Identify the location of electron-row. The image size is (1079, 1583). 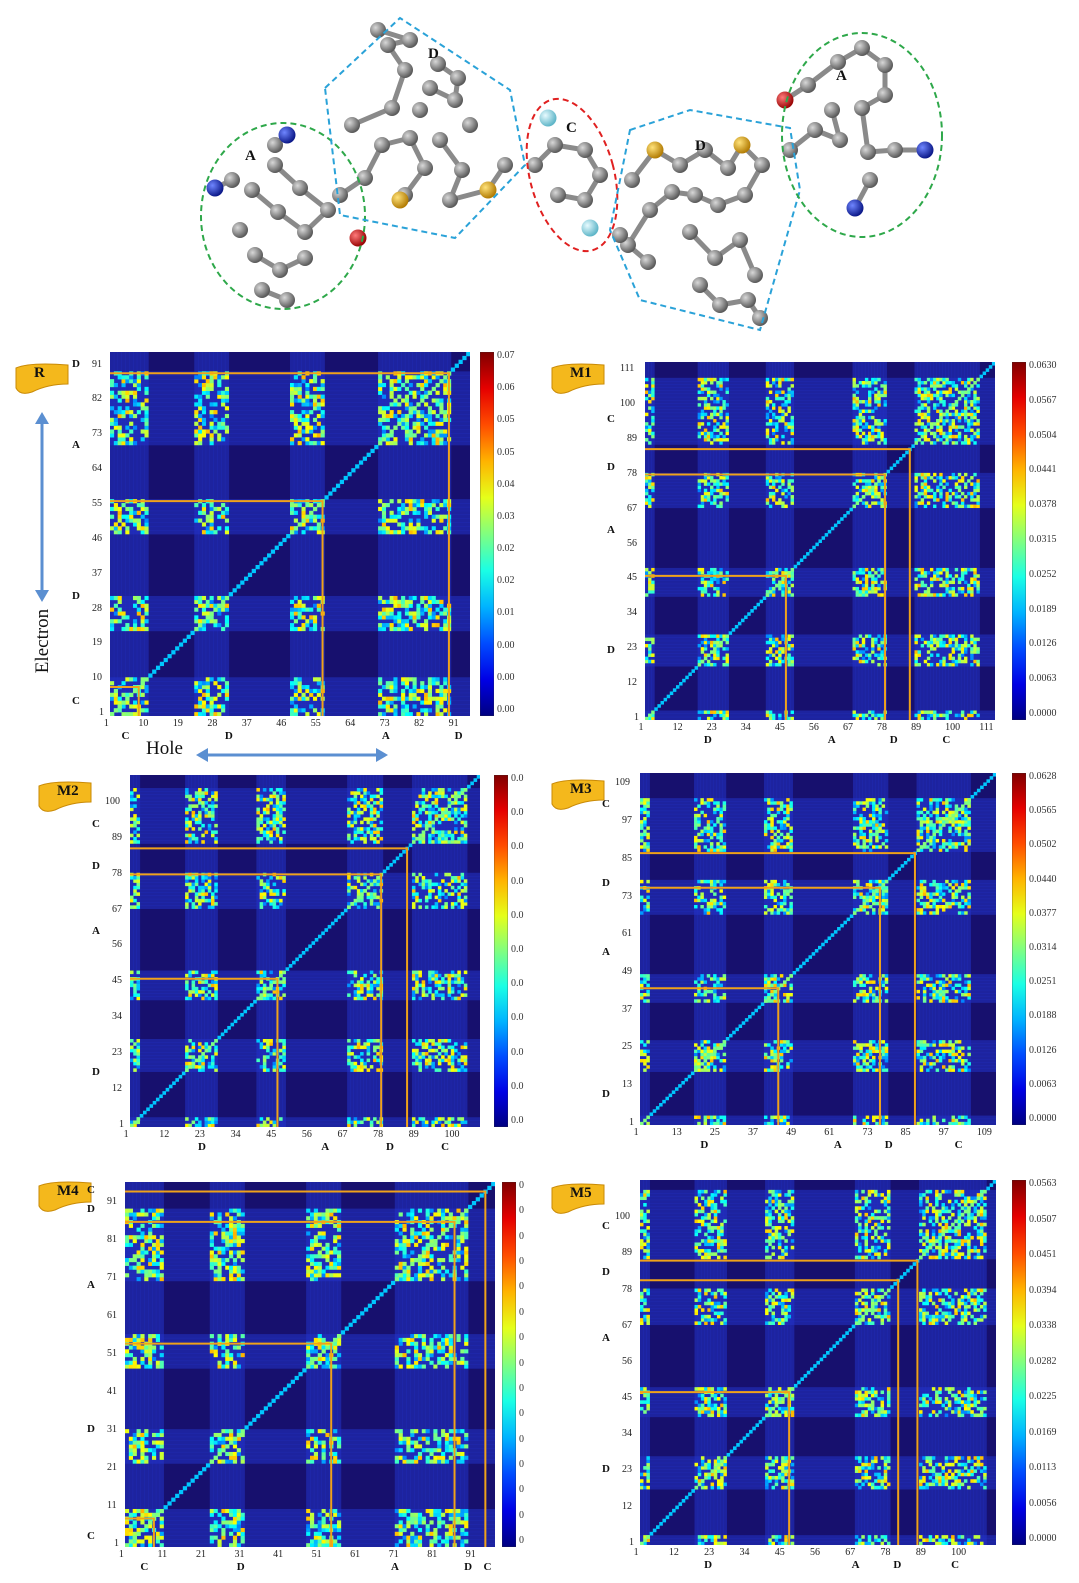
(305, 975).